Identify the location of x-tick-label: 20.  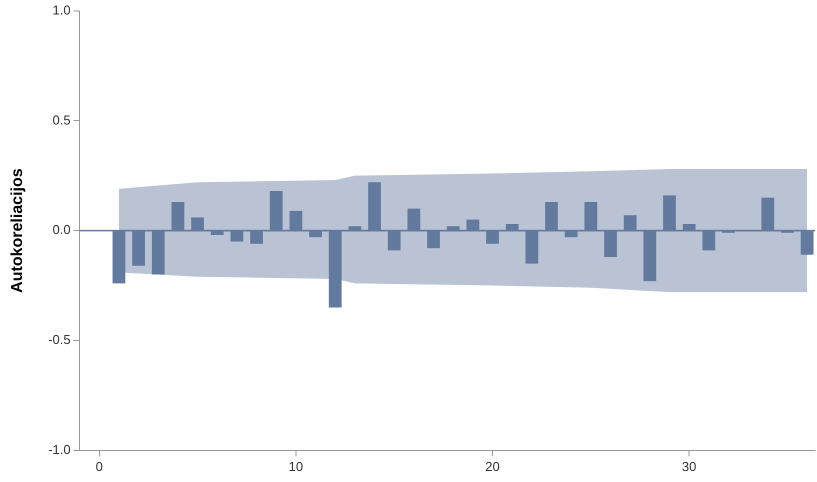
(492, 466).